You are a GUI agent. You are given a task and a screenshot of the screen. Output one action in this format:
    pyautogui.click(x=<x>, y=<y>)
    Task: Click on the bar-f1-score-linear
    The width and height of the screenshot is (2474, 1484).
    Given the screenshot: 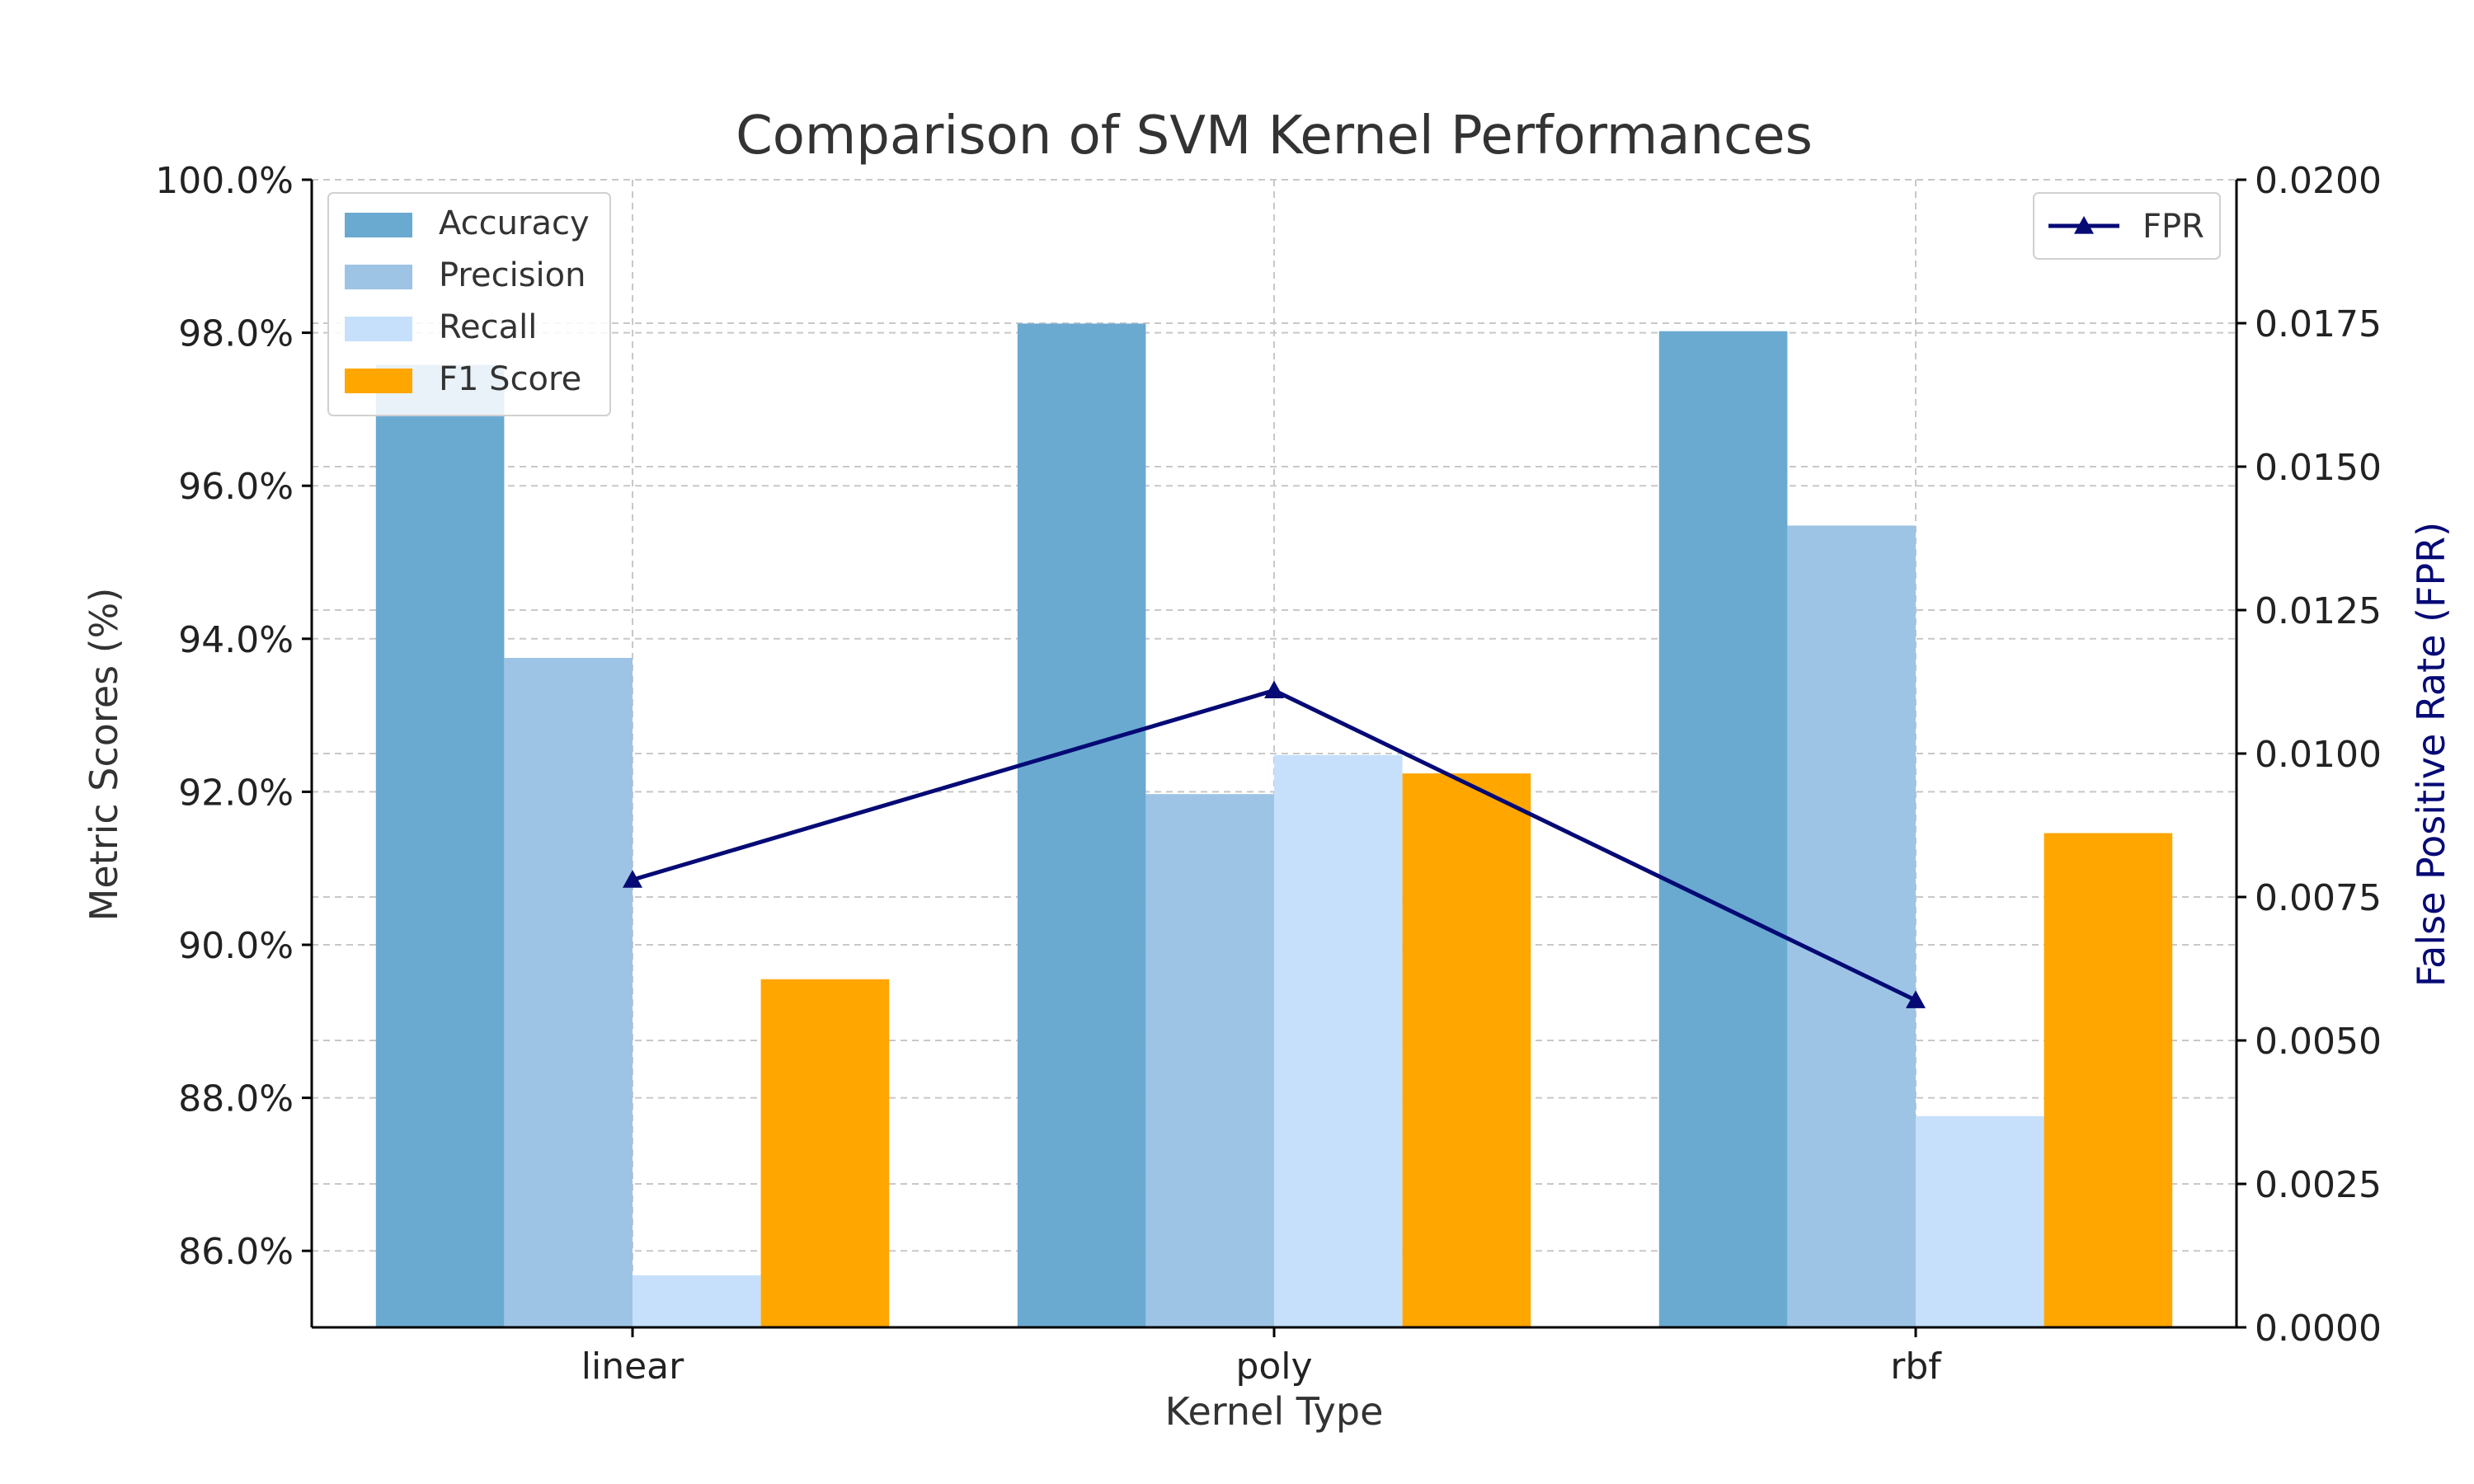 What is the action you would take?
    pyautogui.click(x=825, y=1153)
    